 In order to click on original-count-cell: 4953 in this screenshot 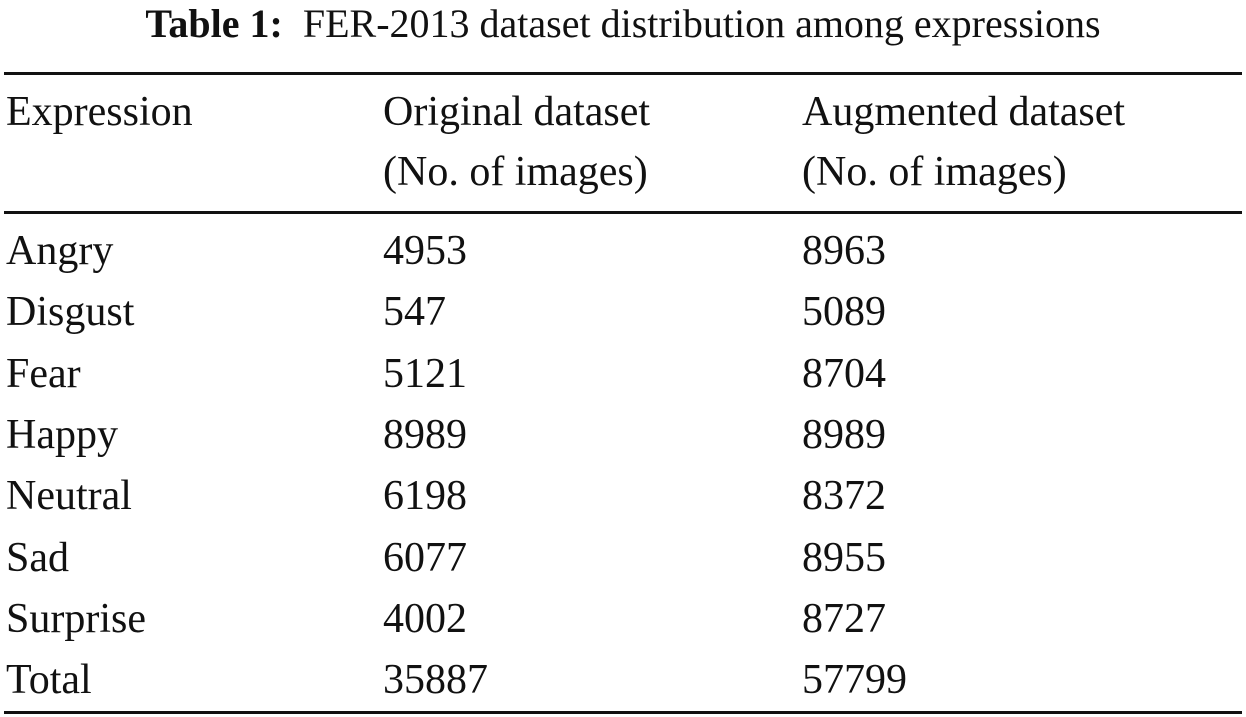, I will do `click(425, 251)`.